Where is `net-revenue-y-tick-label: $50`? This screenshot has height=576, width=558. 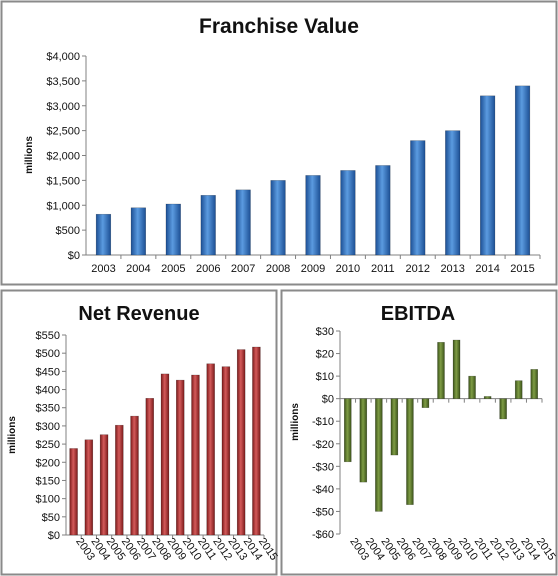 net-revenue-y-tick-label: $50 is located at coordinates (51, 518).